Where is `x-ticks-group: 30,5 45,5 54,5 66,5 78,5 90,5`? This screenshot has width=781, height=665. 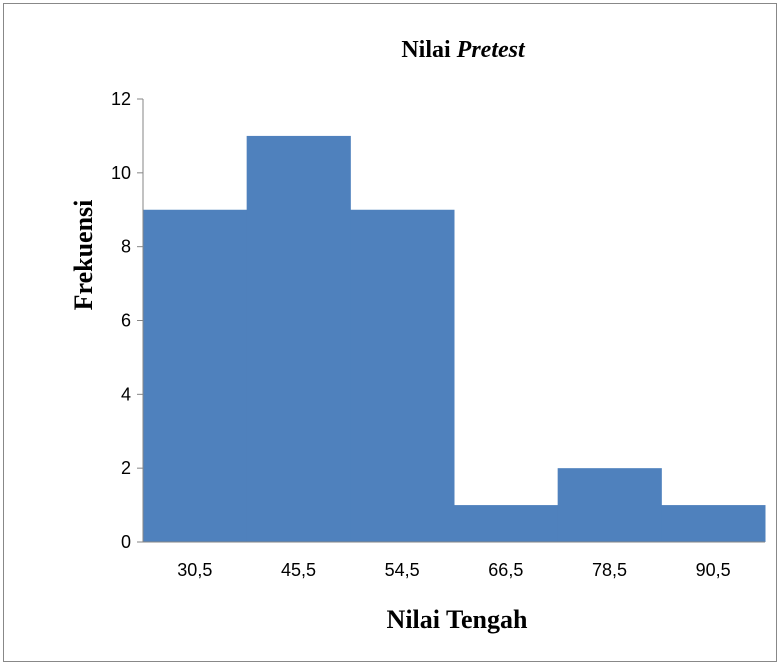 x-ticks-group: 30,5 45,5 54,5 66,5 78,5 90,5 is located at coordinates (453, 570).